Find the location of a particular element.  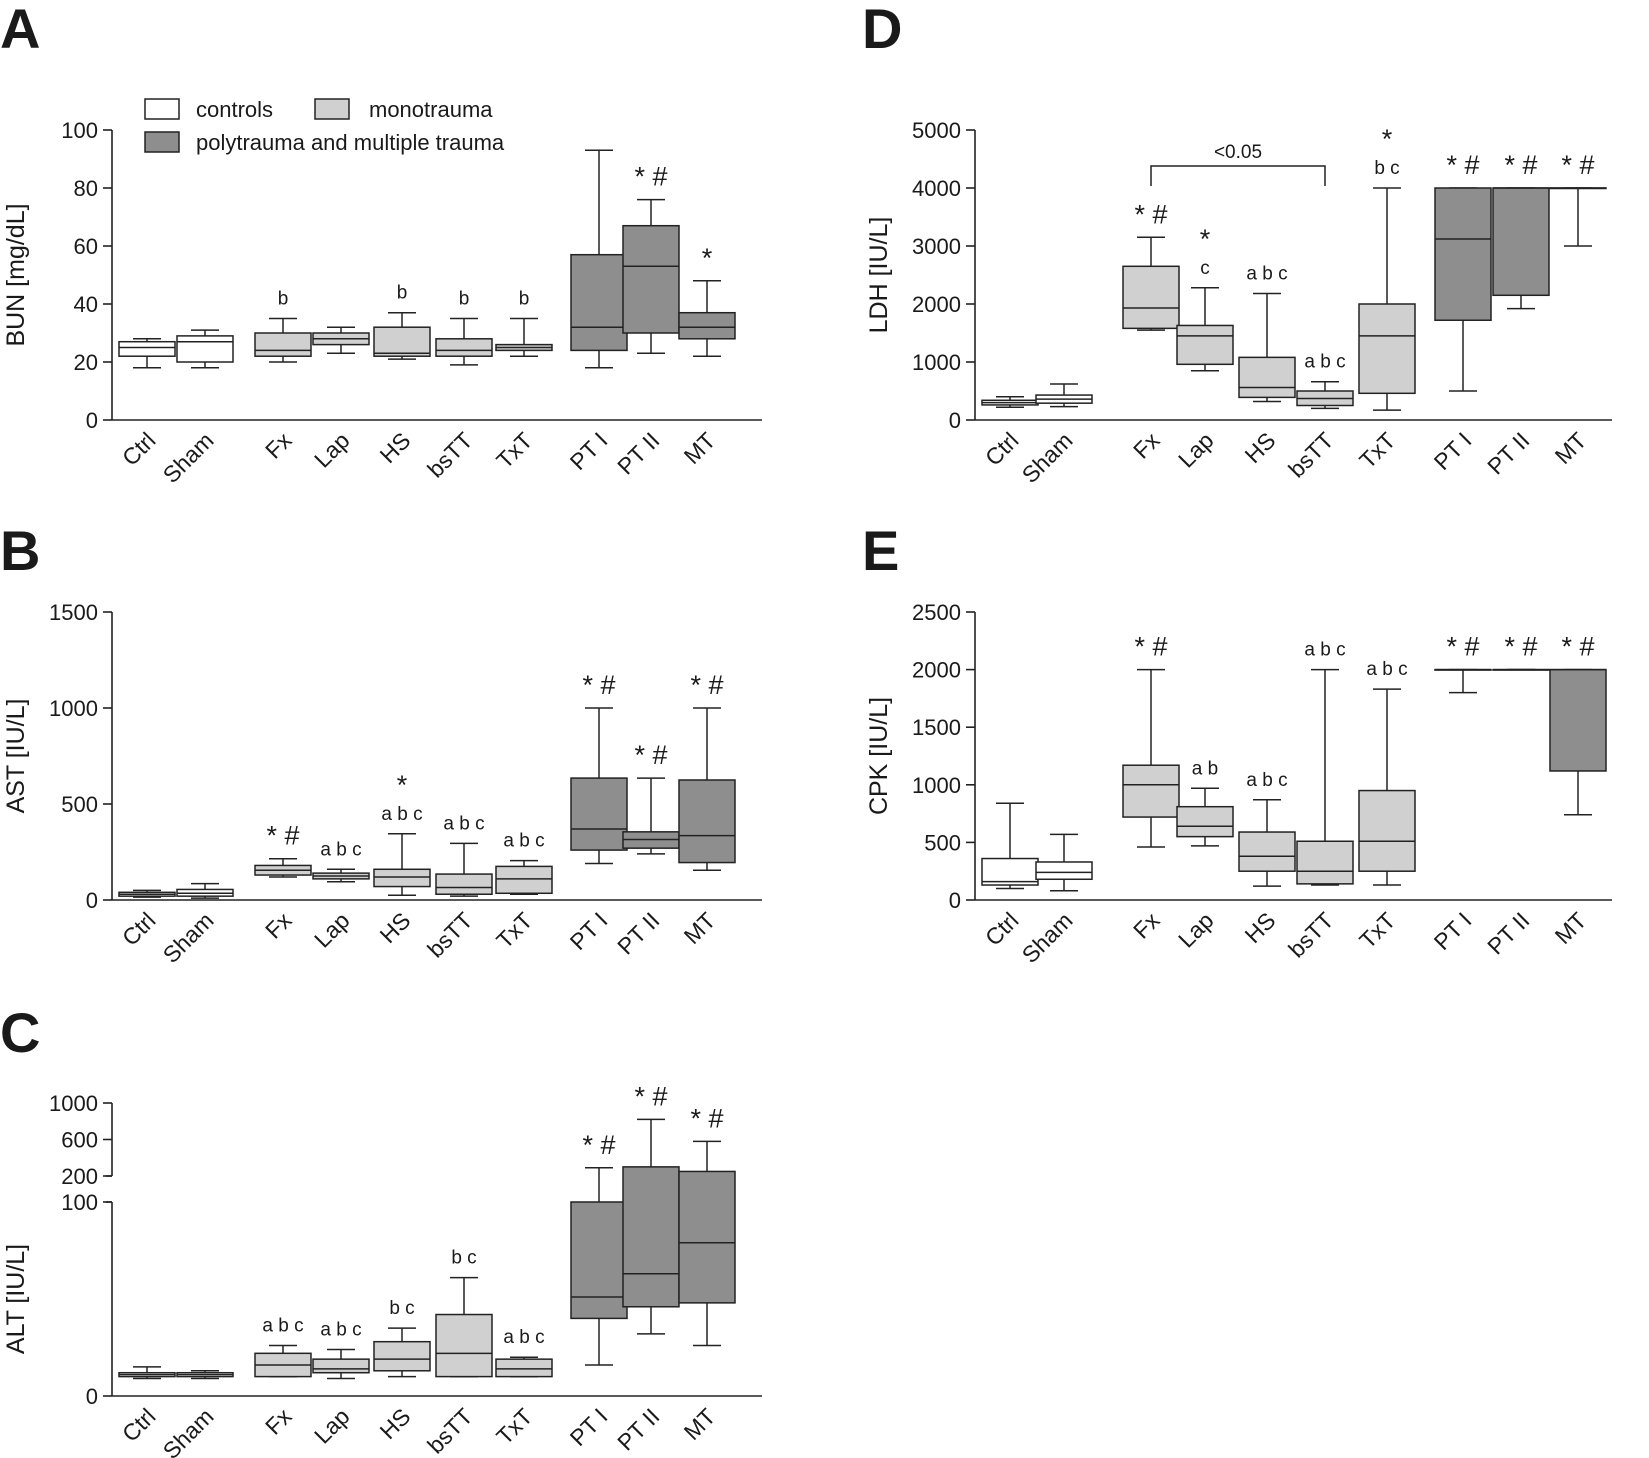

box-sham is located at coordinates (205, 349).